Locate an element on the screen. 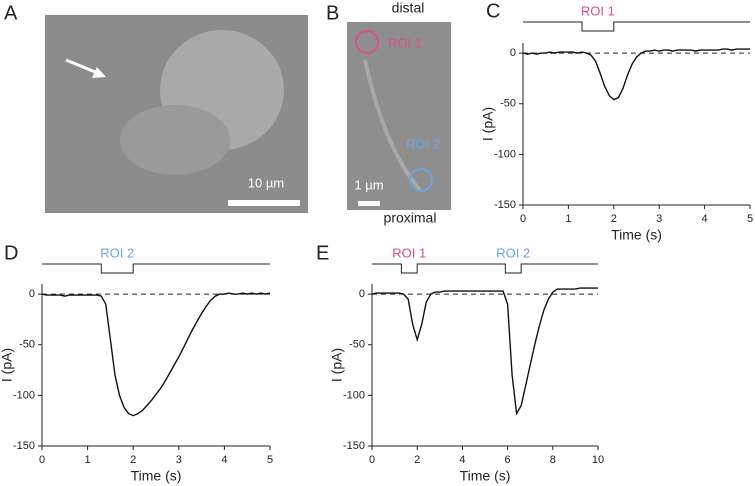 The image size is (755, 486). distal-label: distal is located at coordinates (408, 8).